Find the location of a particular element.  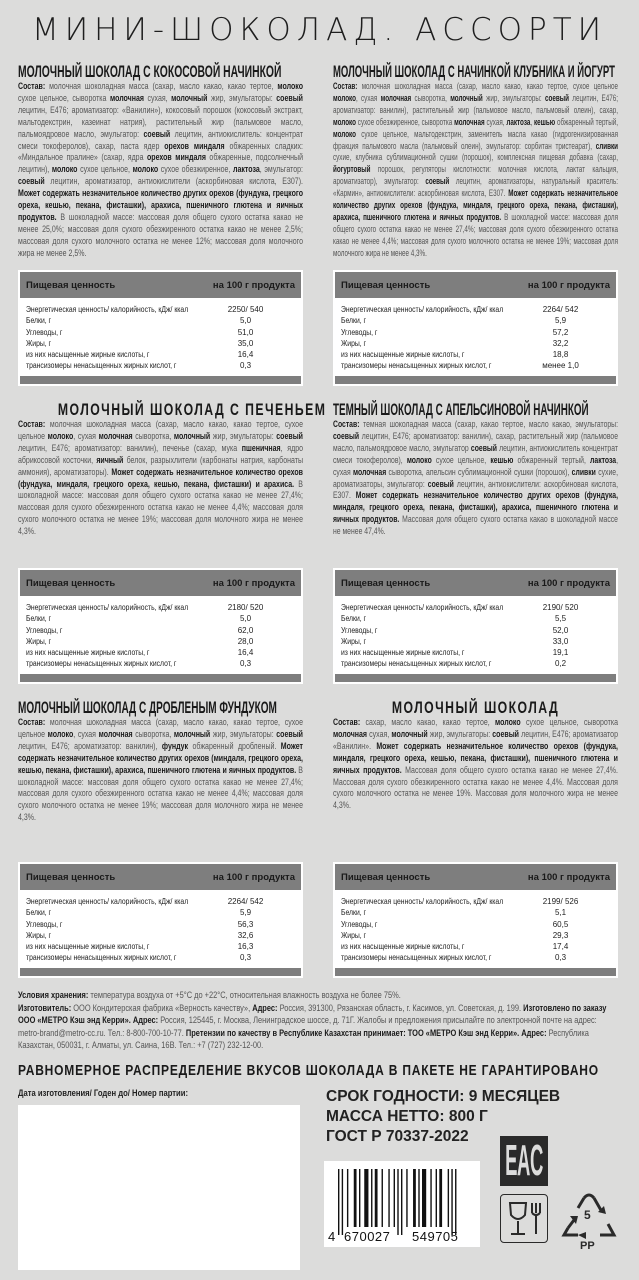

nutrition-header-per: на 100 г продукта is located at coordinates (253, 583).